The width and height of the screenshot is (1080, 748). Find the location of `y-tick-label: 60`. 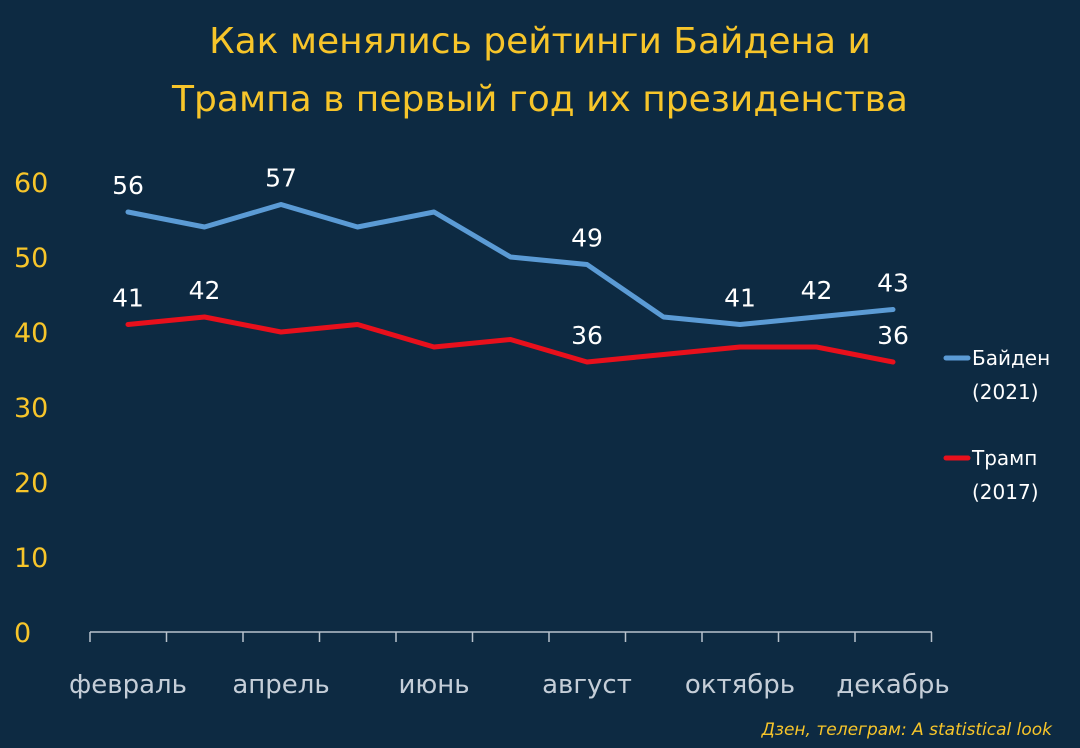

y-tick-label: 60 is located at coordinates (31, 183).